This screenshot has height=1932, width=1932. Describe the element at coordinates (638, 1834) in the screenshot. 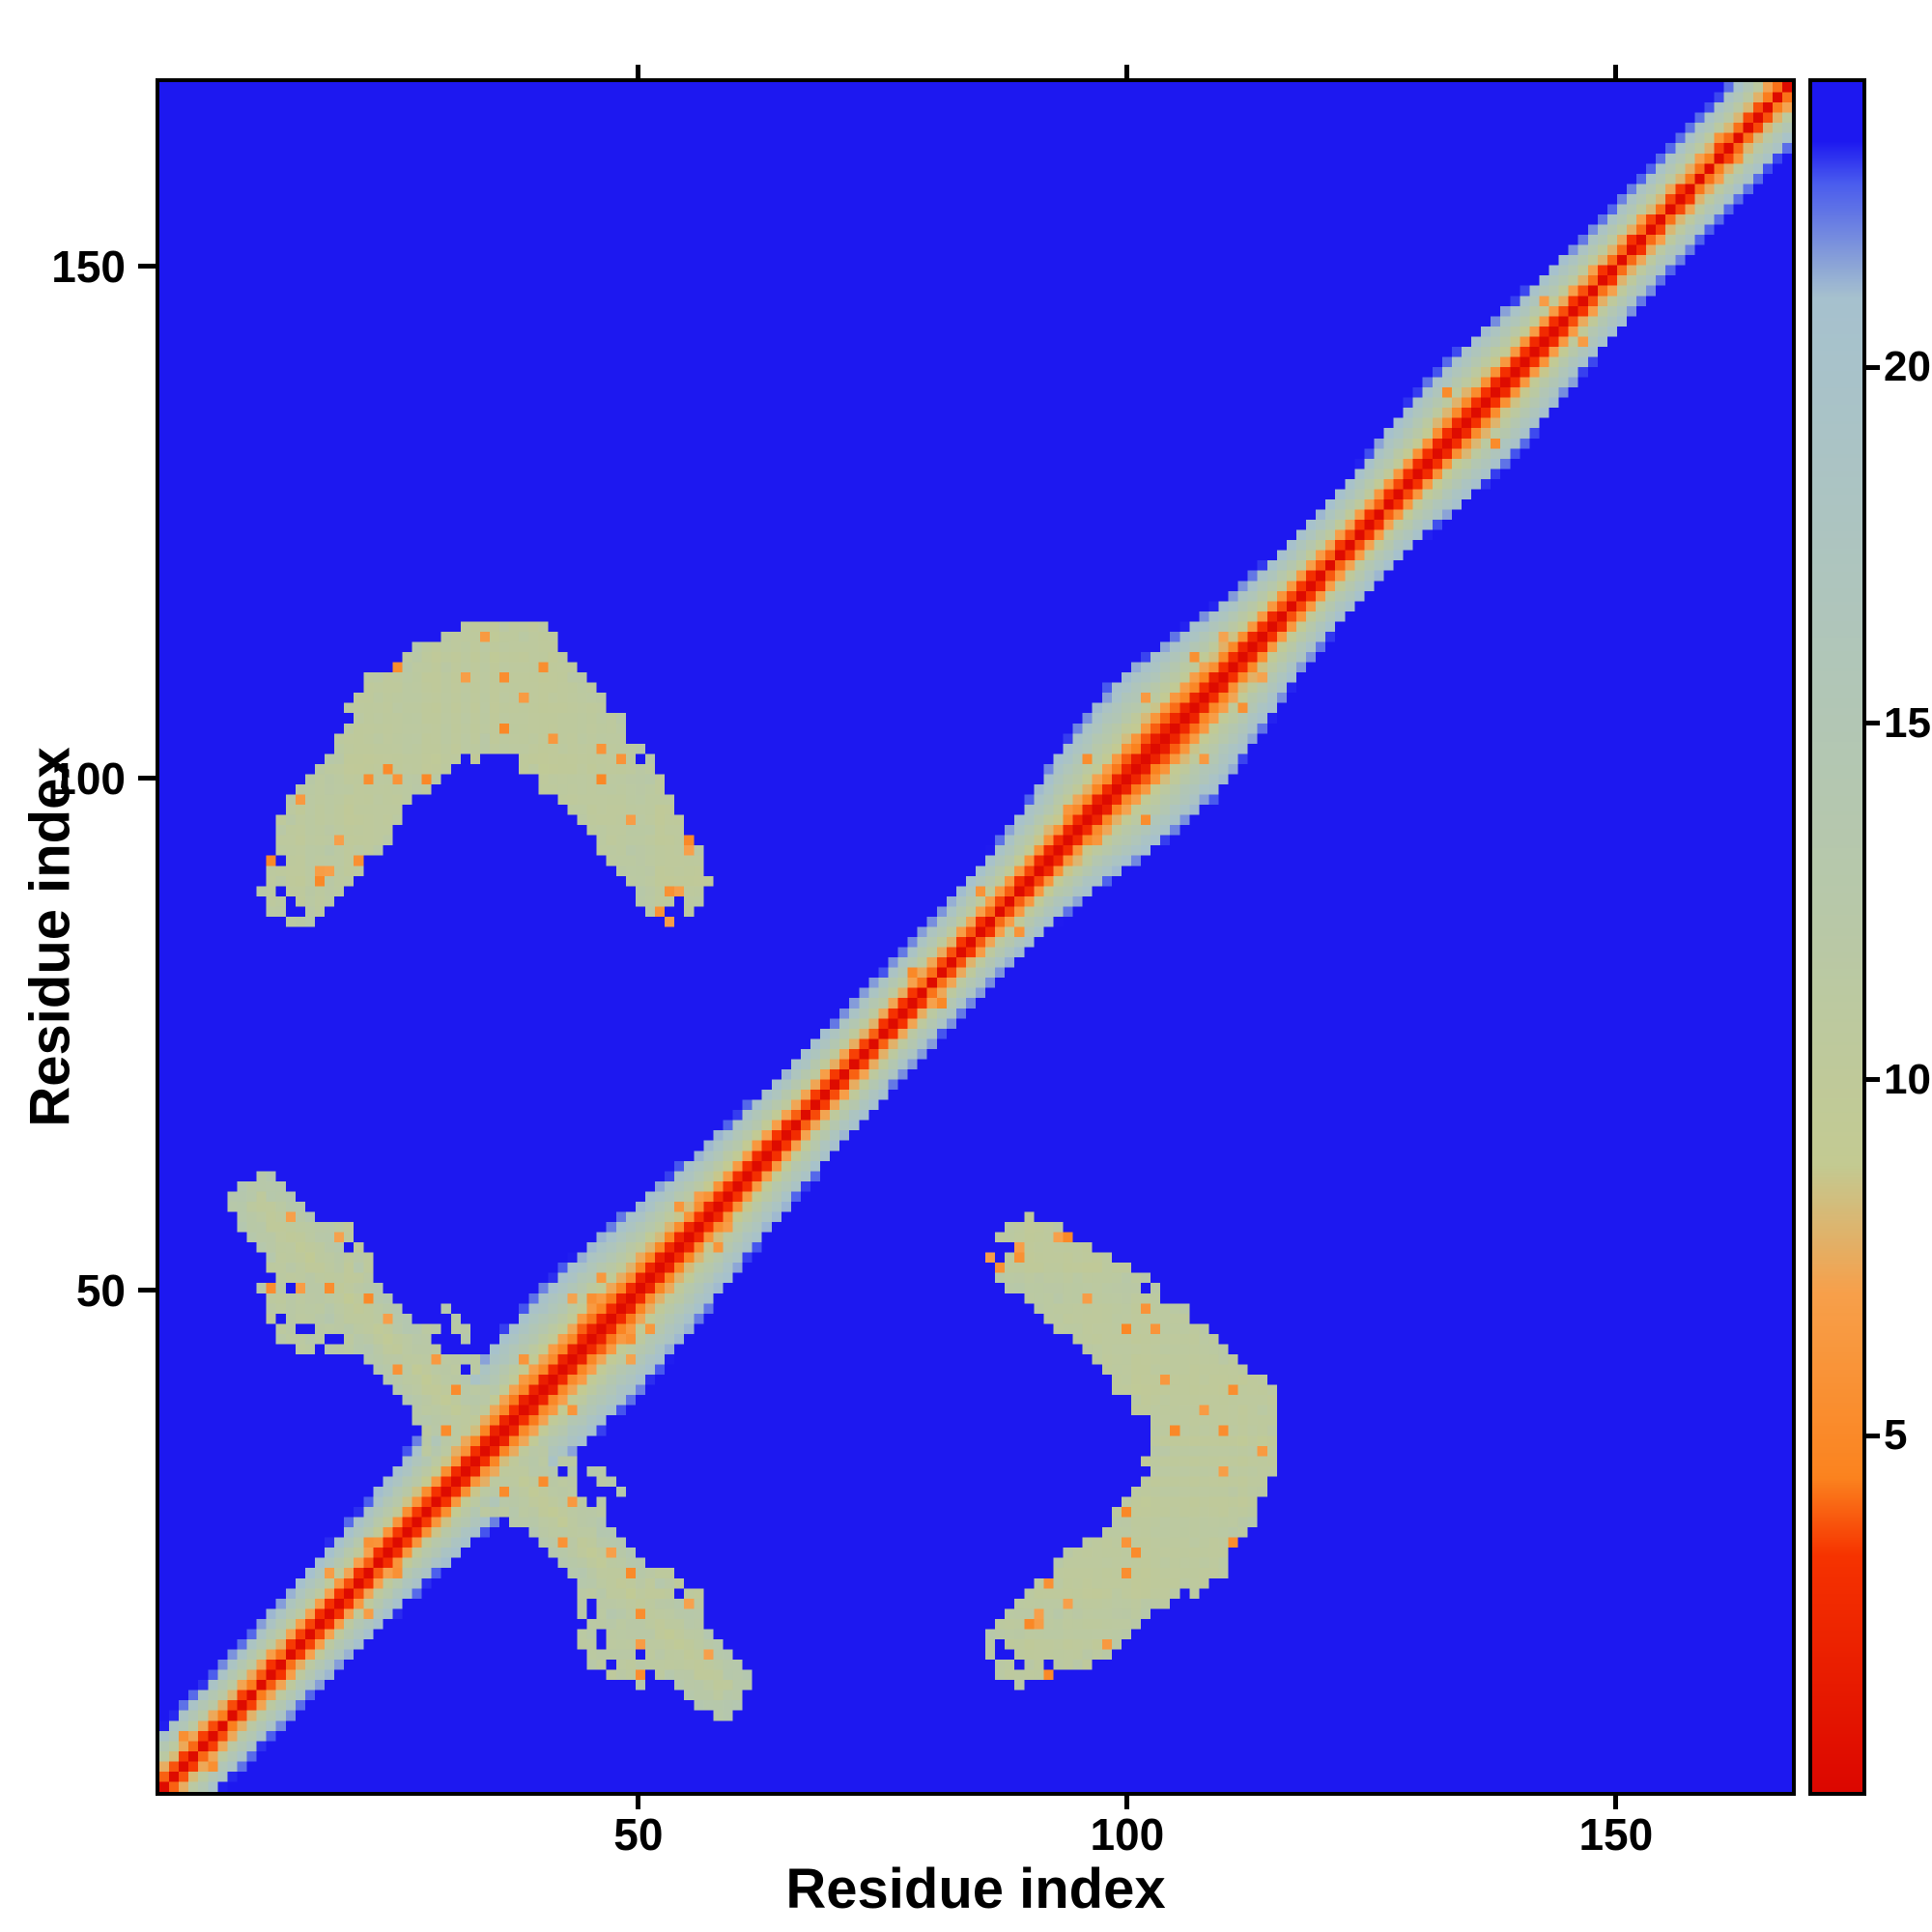

I see `x-tick-label: 50` at that location.